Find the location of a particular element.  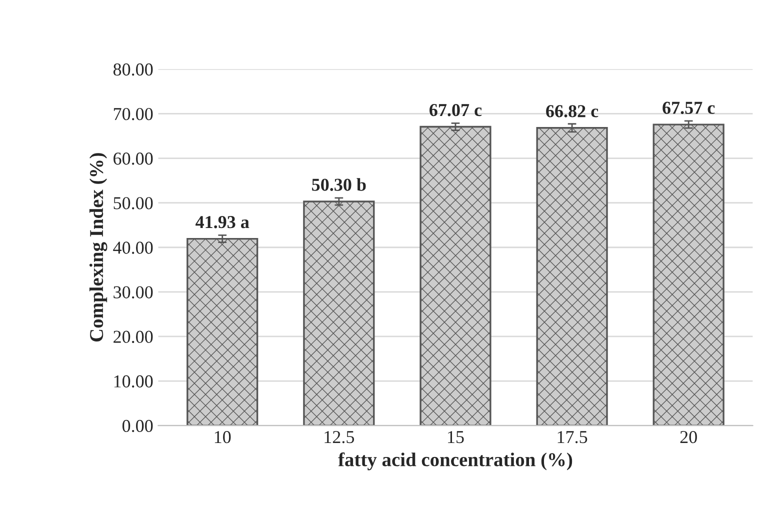

x-axis-title: fatty acid concentration (%) is located at coordinates (455, 461).